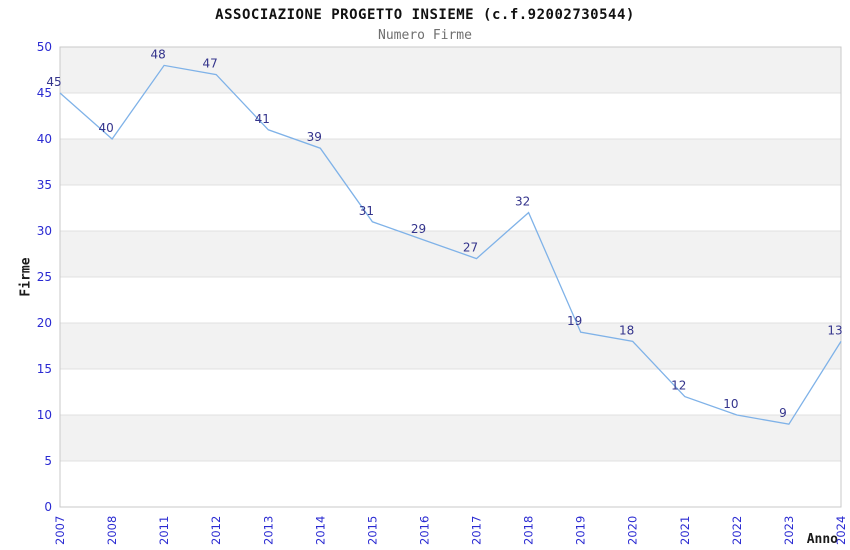 The width and height of the screenshot is (850, 550). What do you see at coordinates (320, 530) in the screenshot?
I see `x-tick-label: 2014` at bounding box center [320, 530].